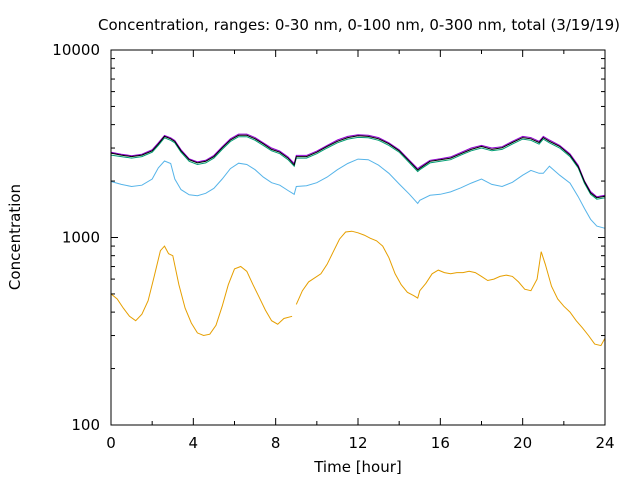  What do you see at coordinates (15, 237) in the screenshot?
I see `y-axis-label: Concentration` at bounding box center [15, 237].